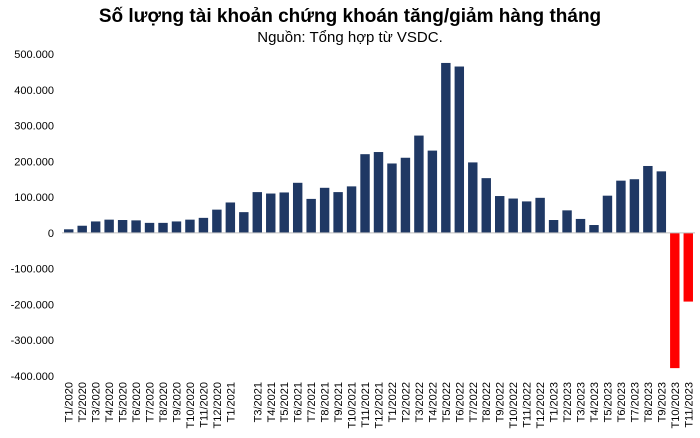 This screenshot has height=438, width=700. I want to click on x-tick-label: T8/2023, so click(649, 402).